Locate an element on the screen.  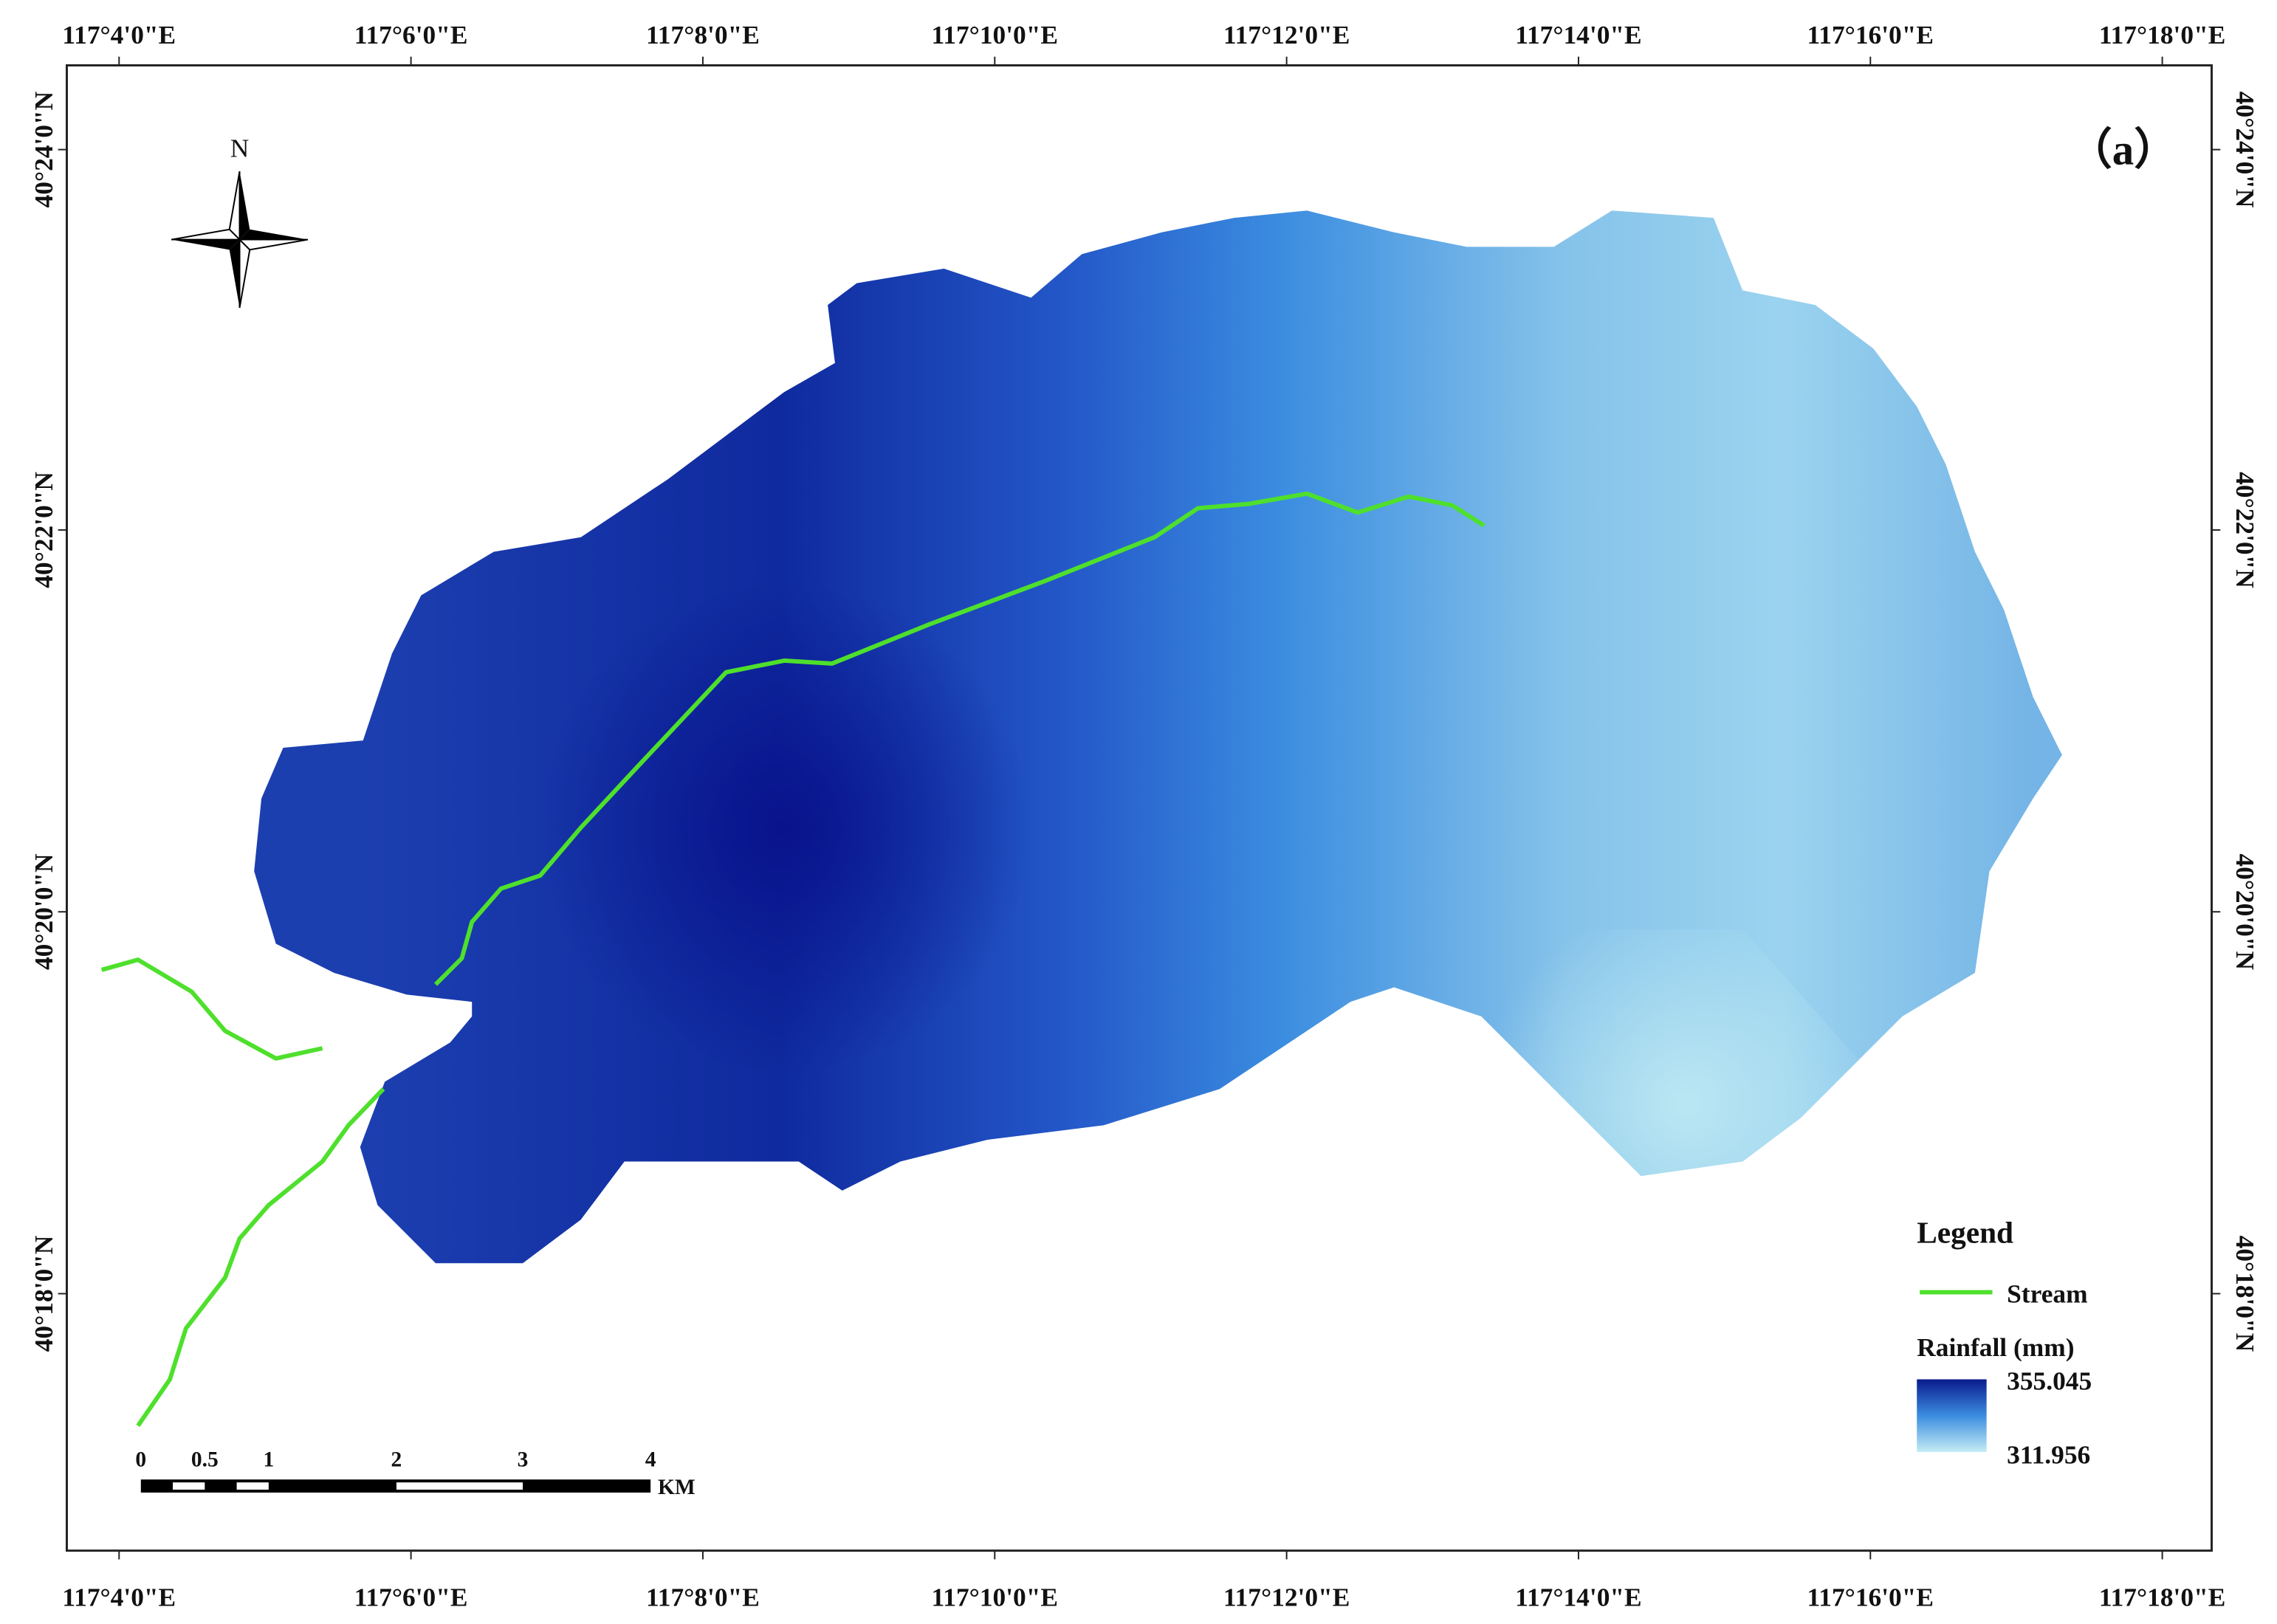
rainfall-light is located at coordinates (1627, 1053).